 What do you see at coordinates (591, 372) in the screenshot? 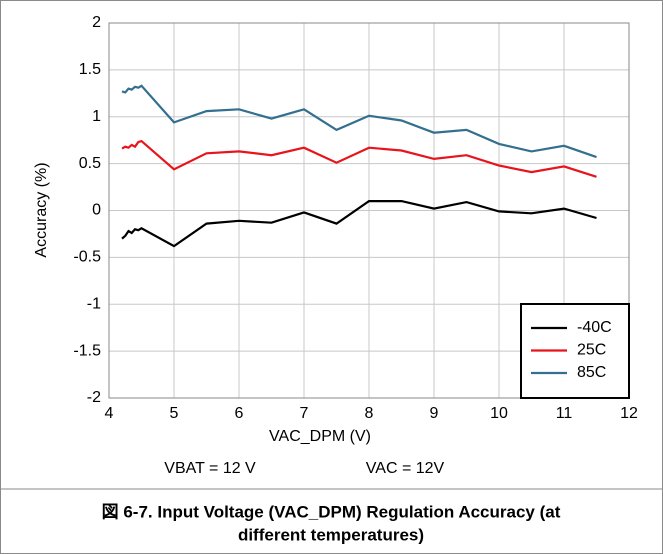
I see `legend-label: 85C` at bounding box center [591, 372].